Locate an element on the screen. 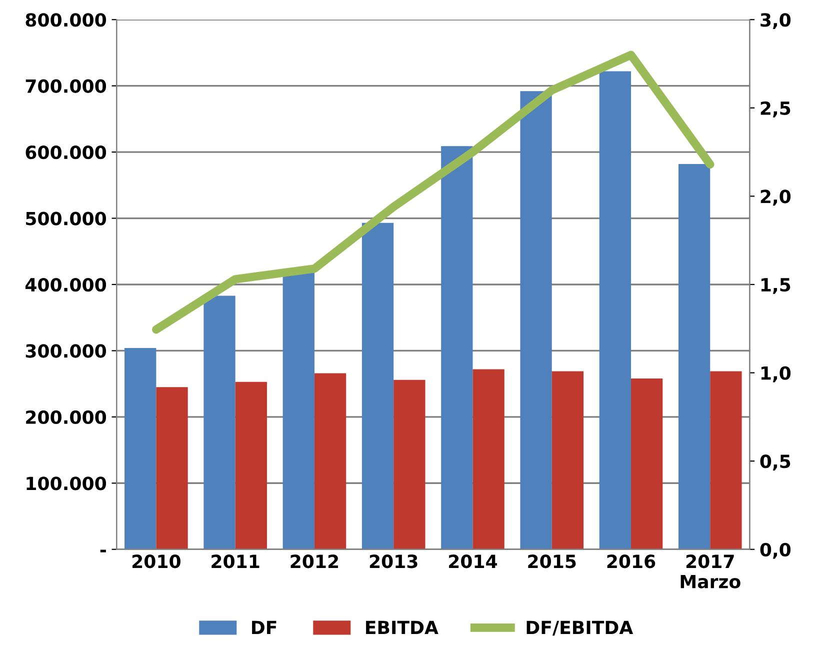  x-tick-label: 2015 is located at coordinates (552, 561).